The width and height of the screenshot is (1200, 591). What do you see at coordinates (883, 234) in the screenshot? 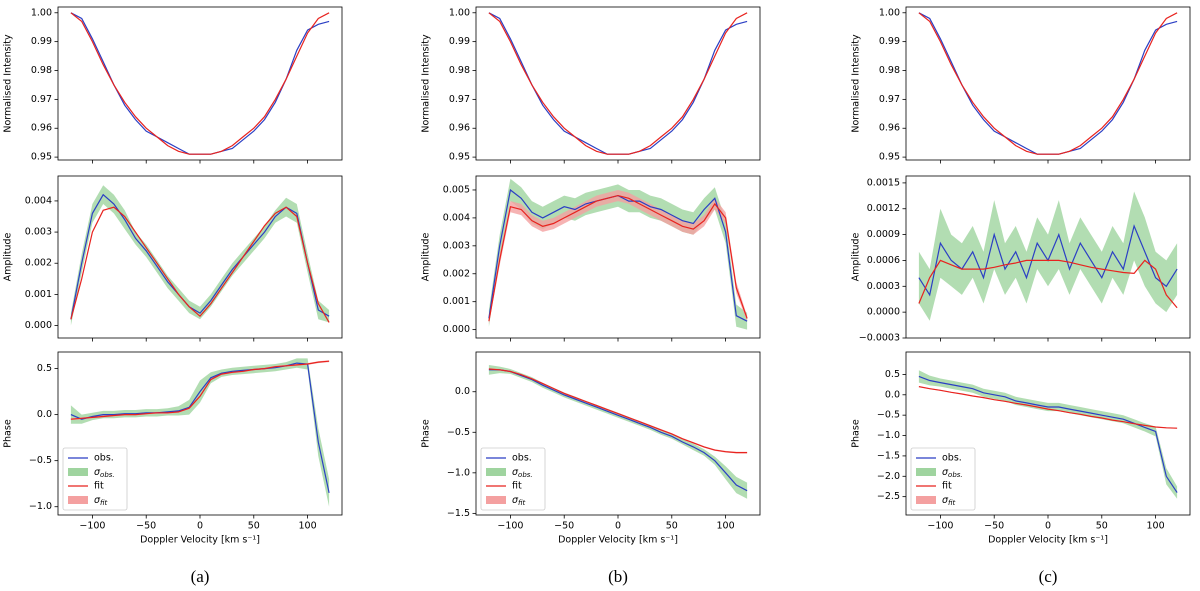
I see `y-tick-label: 0.0009` at bounding box center [883, 234].